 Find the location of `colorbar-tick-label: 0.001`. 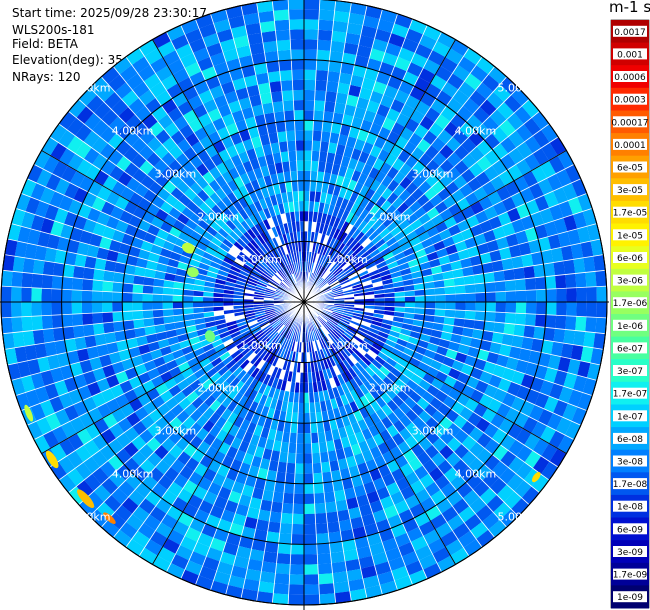

colorbar-tick-label: 0.001 is located at coordinates (630, 55).